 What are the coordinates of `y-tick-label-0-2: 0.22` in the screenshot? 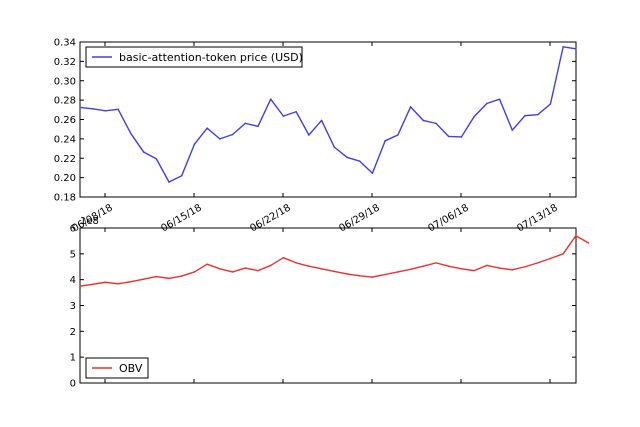 It's located at (65, 159).